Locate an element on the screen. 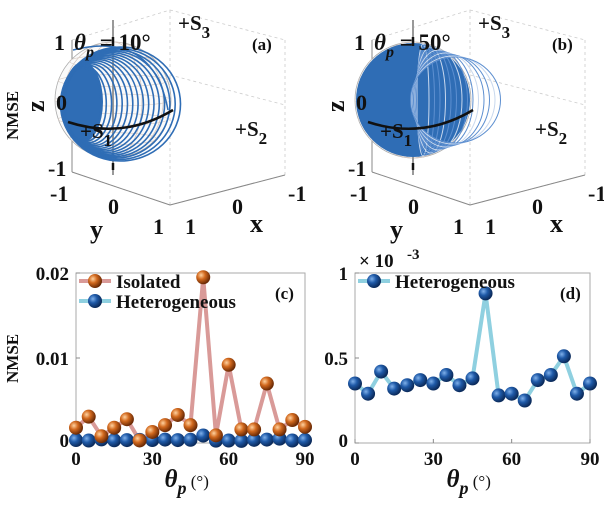 The width and height of the screenshot is (604, 505). exponent-value: -3 is located at coordinates (413, 255).